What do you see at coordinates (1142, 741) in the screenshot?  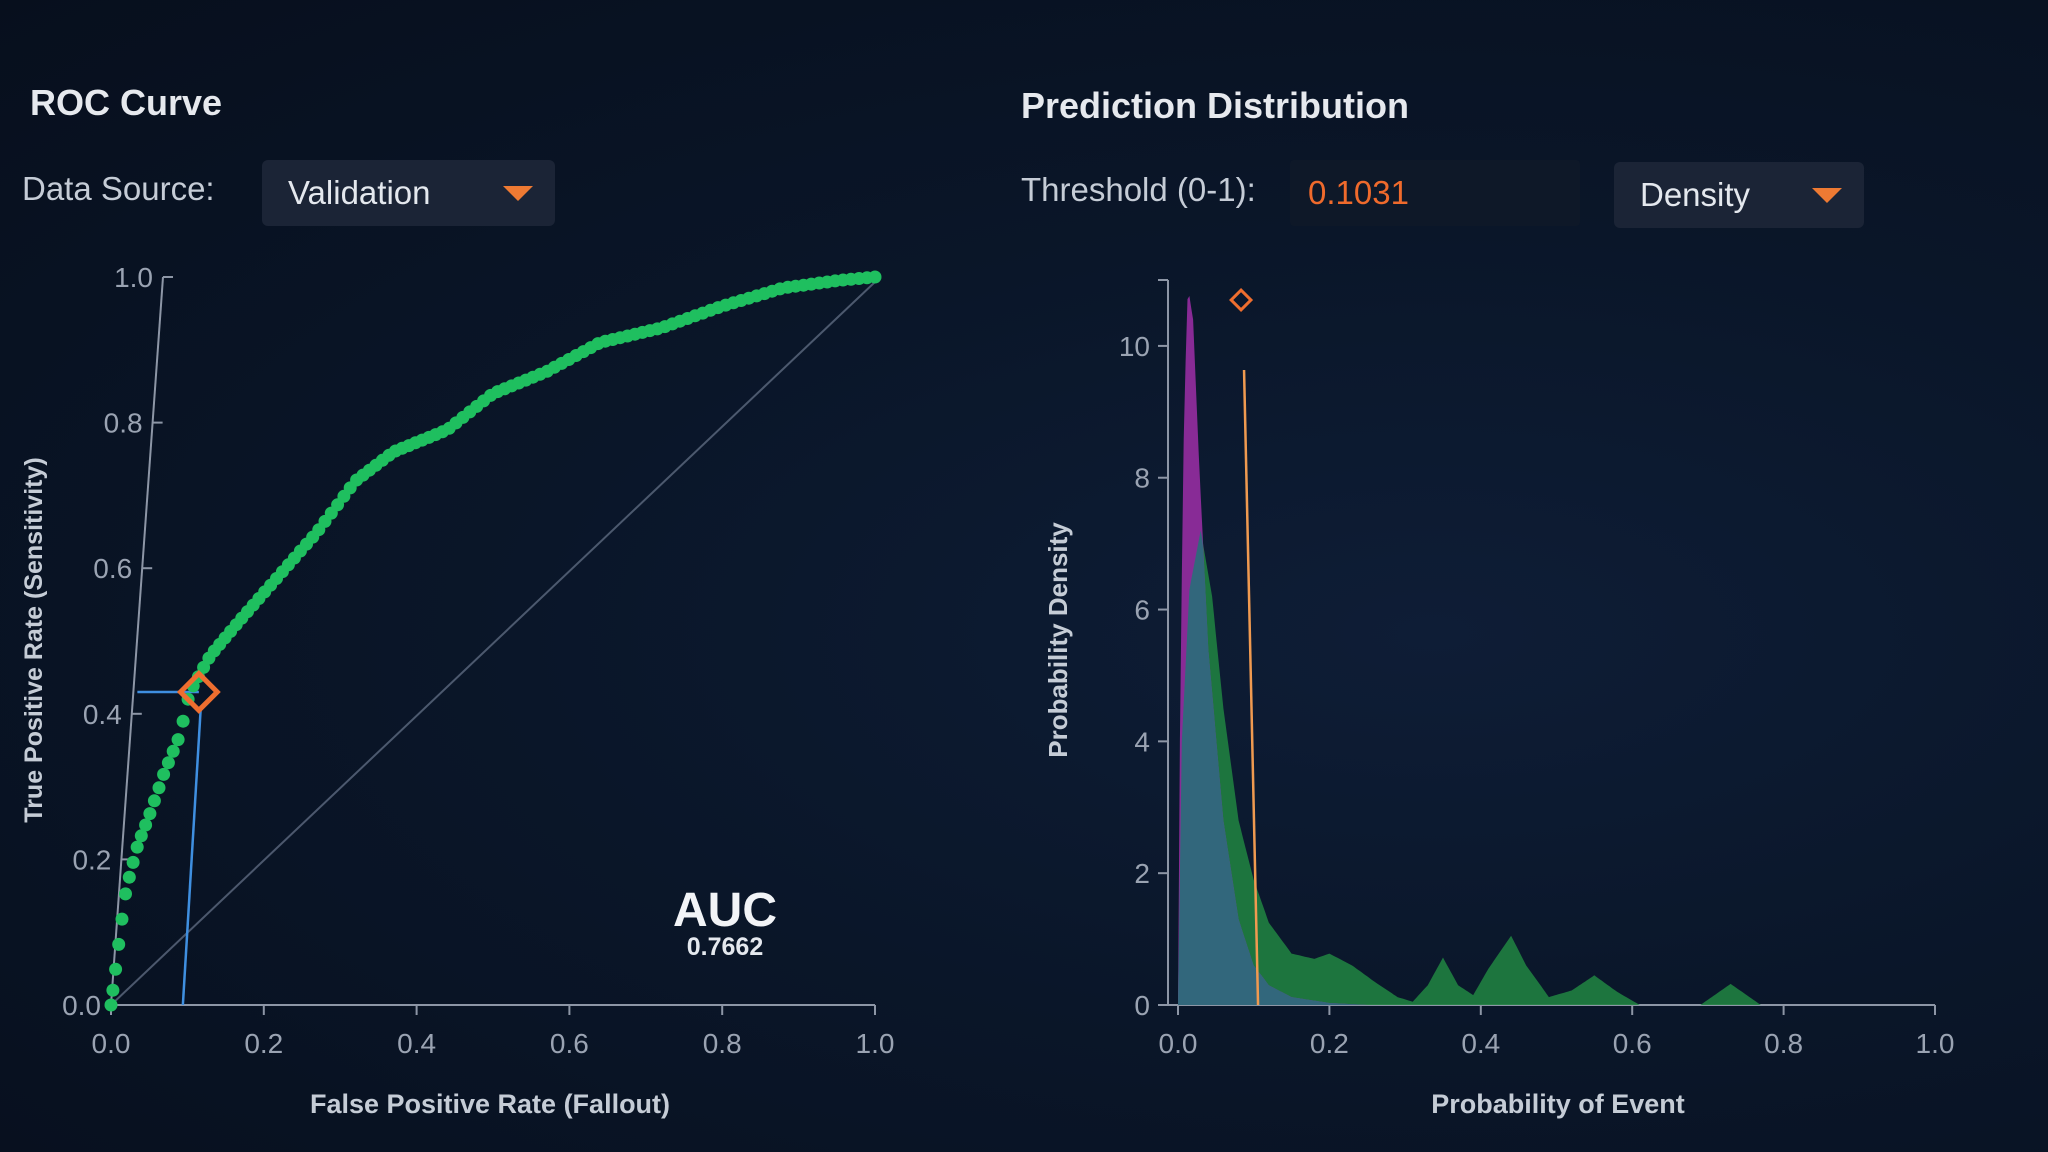 I see `dist-y-tick-label: 4` at bounding box center [1142, 741].